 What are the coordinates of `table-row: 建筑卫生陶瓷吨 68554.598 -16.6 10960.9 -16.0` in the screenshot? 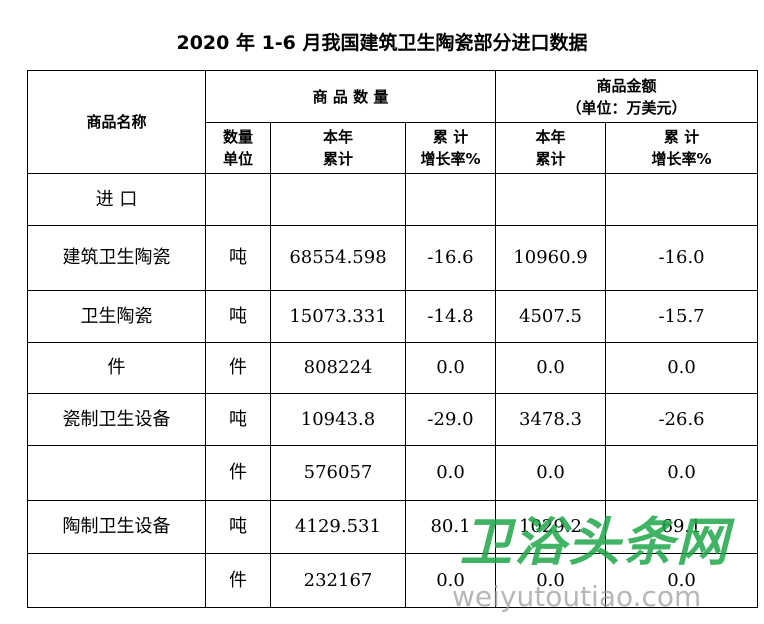 It's located at (393, 258).